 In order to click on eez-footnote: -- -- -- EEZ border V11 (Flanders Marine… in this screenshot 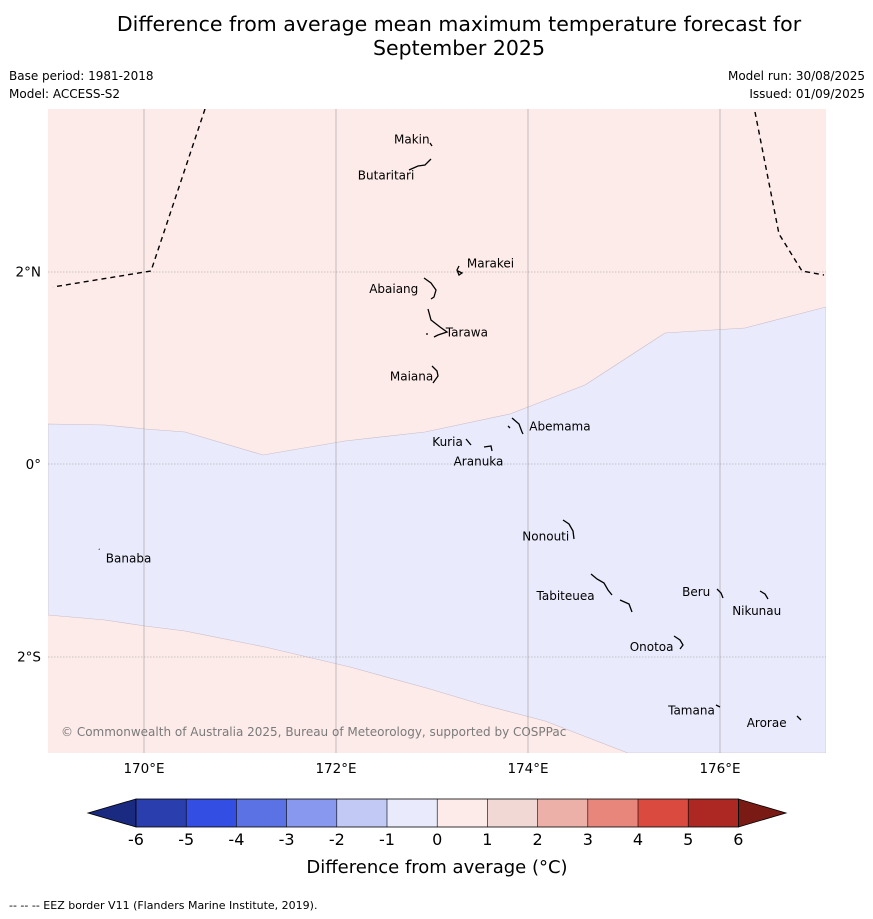, I will do `click(163, 905)`.